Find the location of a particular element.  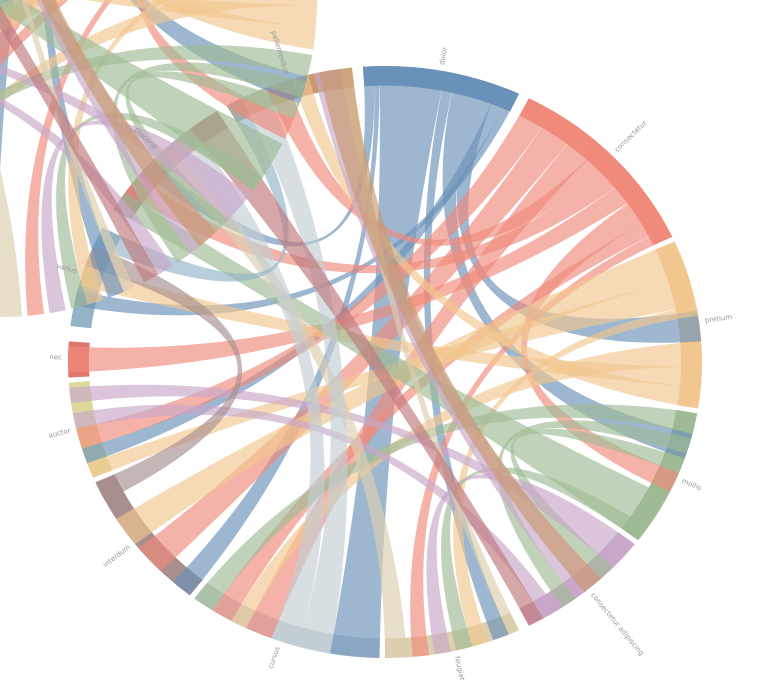

segment-label-5: feugiat is located at coordinates (459, 669).